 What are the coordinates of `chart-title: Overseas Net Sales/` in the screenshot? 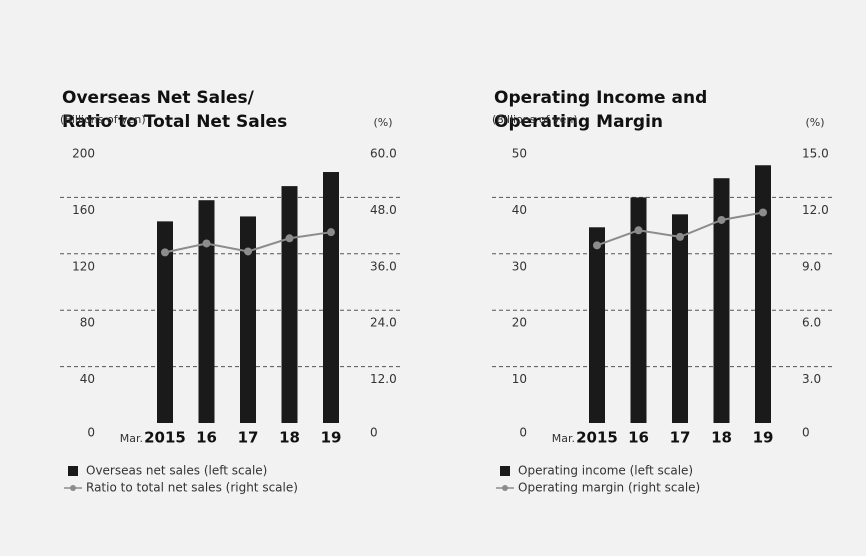 It's located at (158, 98).